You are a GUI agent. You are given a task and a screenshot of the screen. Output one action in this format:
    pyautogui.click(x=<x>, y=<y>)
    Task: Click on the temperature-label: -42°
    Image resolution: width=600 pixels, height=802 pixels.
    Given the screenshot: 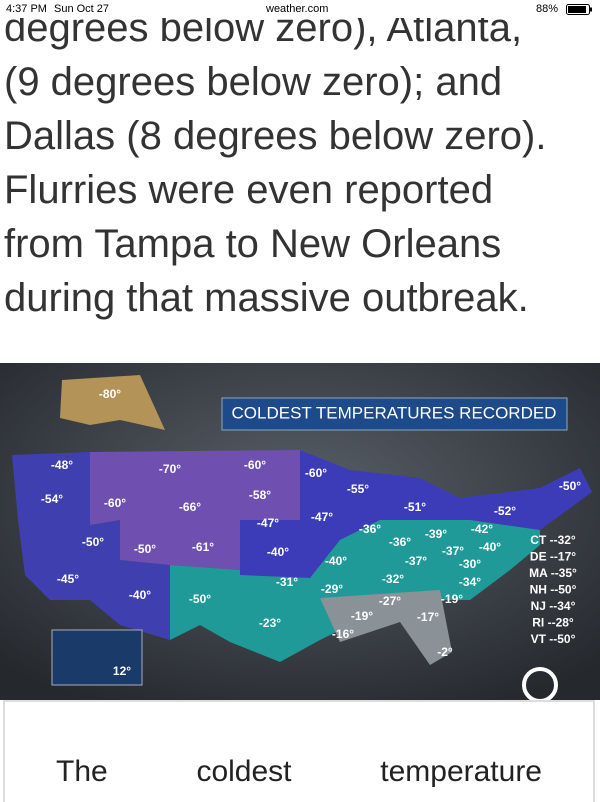 What is the action you would take?
    pyautogui.click(x=482, y=529)
    